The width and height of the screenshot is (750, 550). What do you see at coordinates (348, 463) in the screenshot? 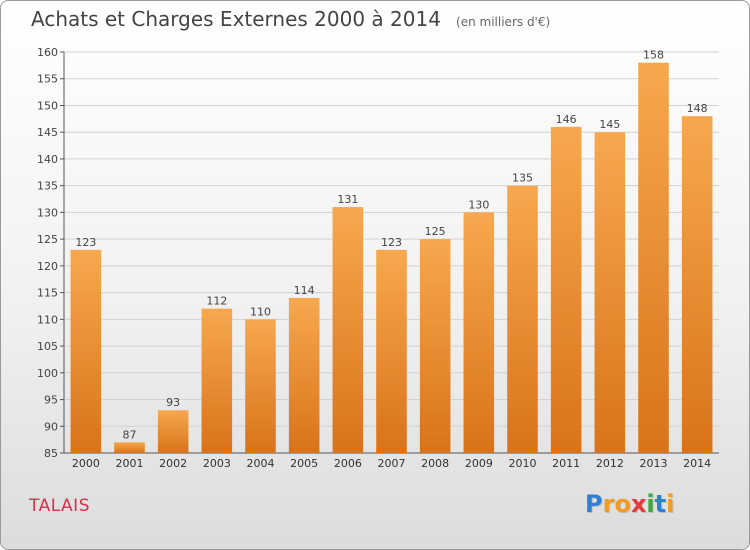
I see `x-tick-label-2006: 2006` at bounding box center [348, 463].